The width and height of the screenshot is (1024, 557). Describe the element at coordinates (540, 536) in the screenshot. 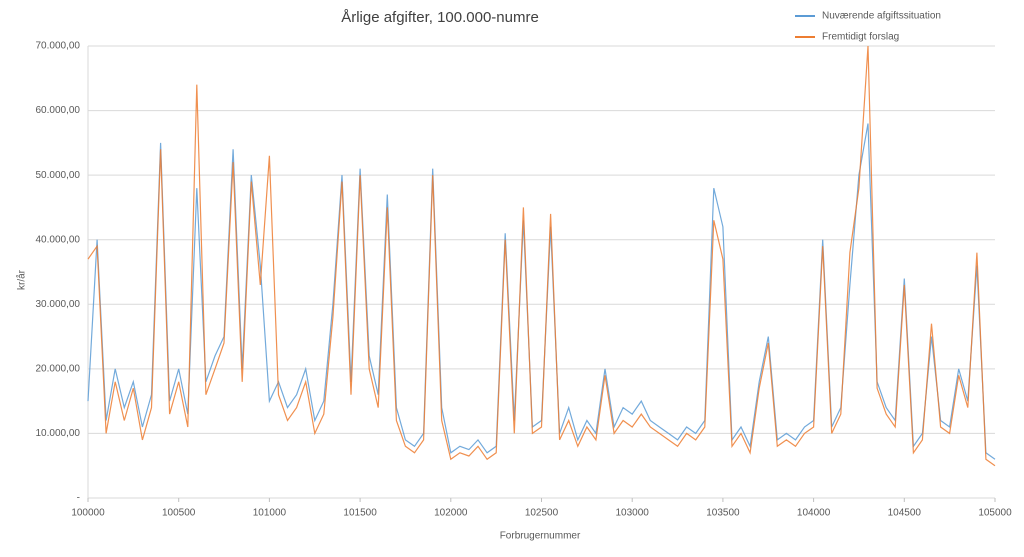

I see `x-axis-label: Forbrugernummer` at that location.